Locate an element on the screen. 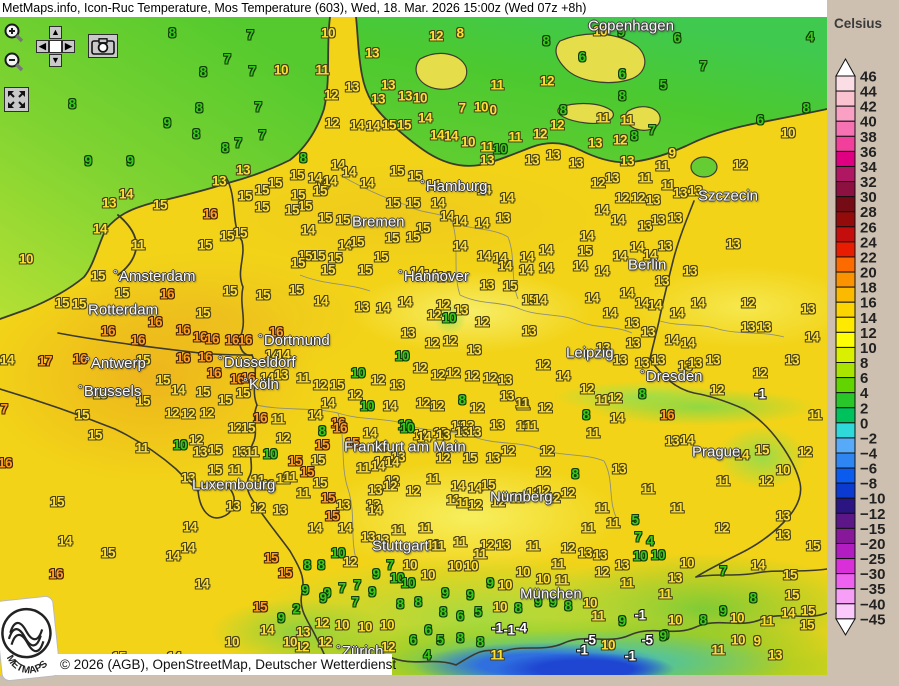  legend-tick-label: −35 is located at coordinates (872, 589).